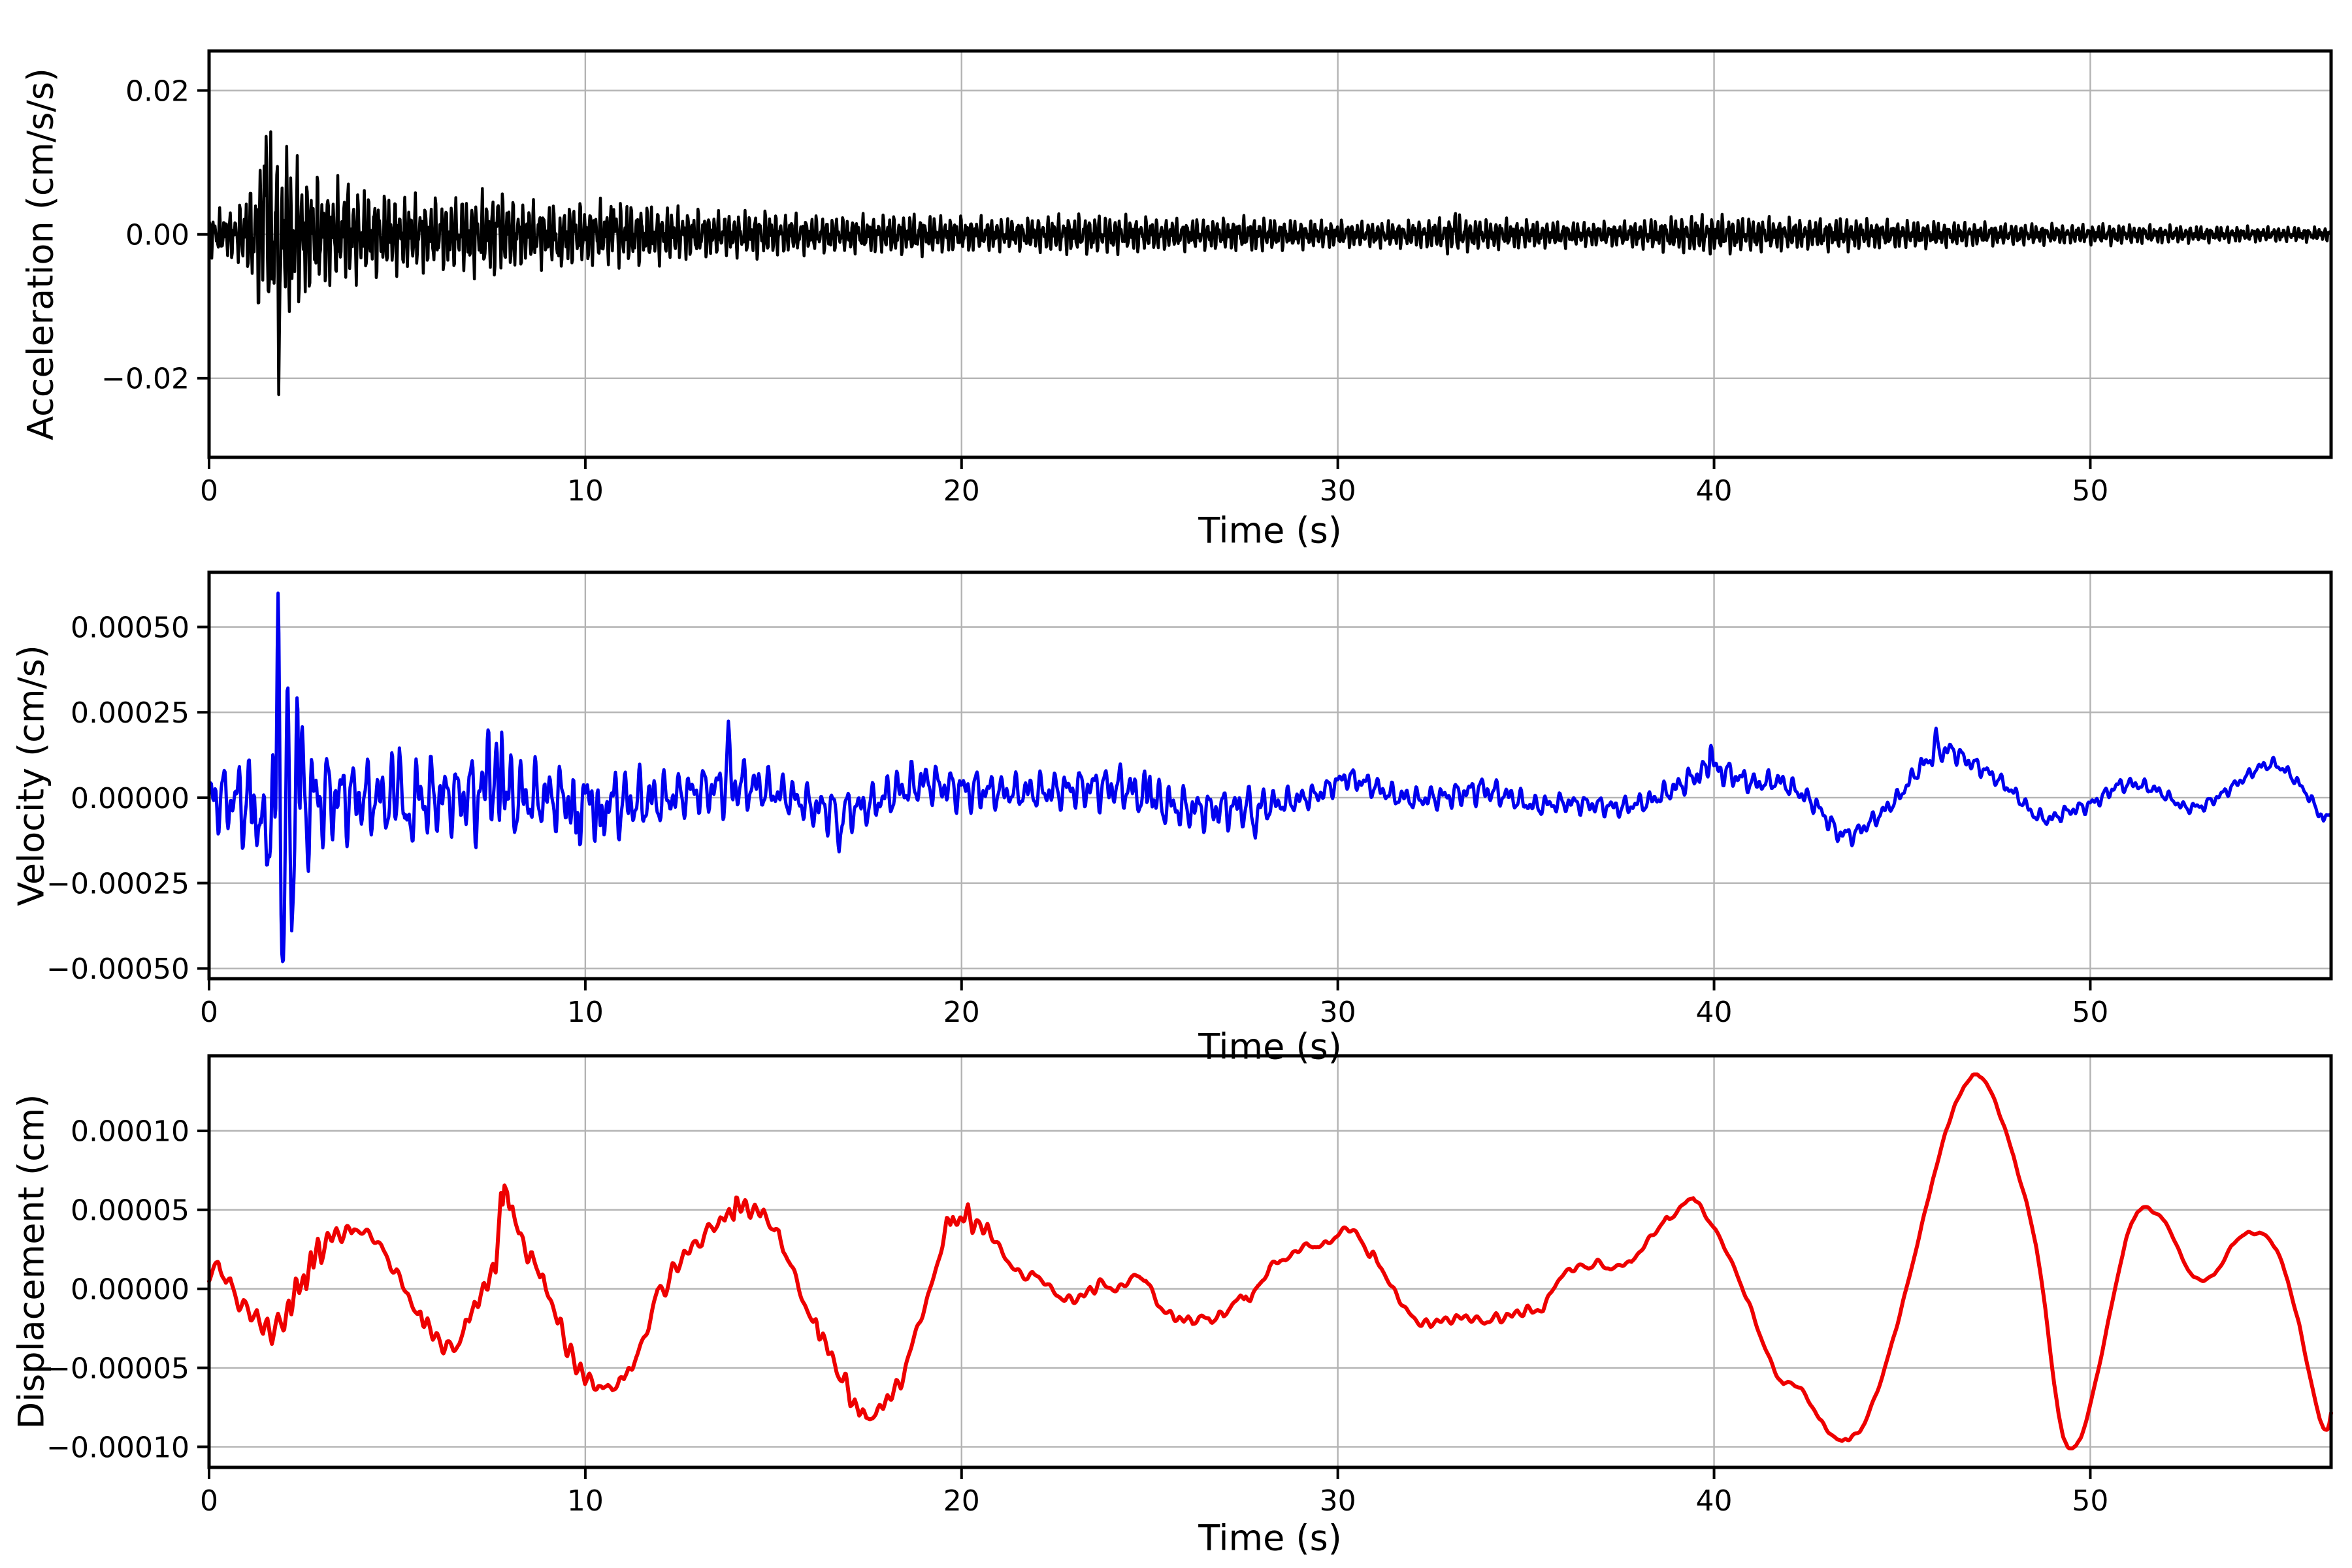 The height and width of the screenshot is (1568, 2352). Describe the element at coordinates (31, 1261) in the screenshot. I see `displacement-y-axis-label: Displacement (cm)` at that location.